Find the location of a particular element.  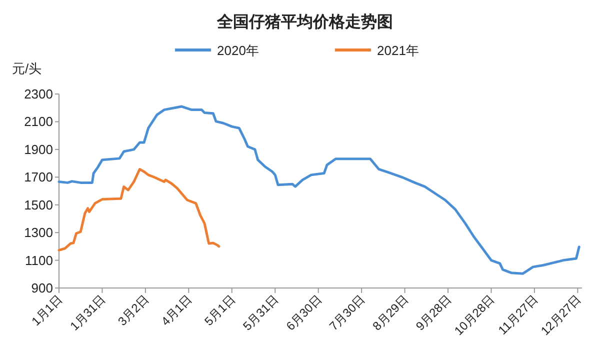

y-tick-label: 1500 is located at coordinates (38, 204).